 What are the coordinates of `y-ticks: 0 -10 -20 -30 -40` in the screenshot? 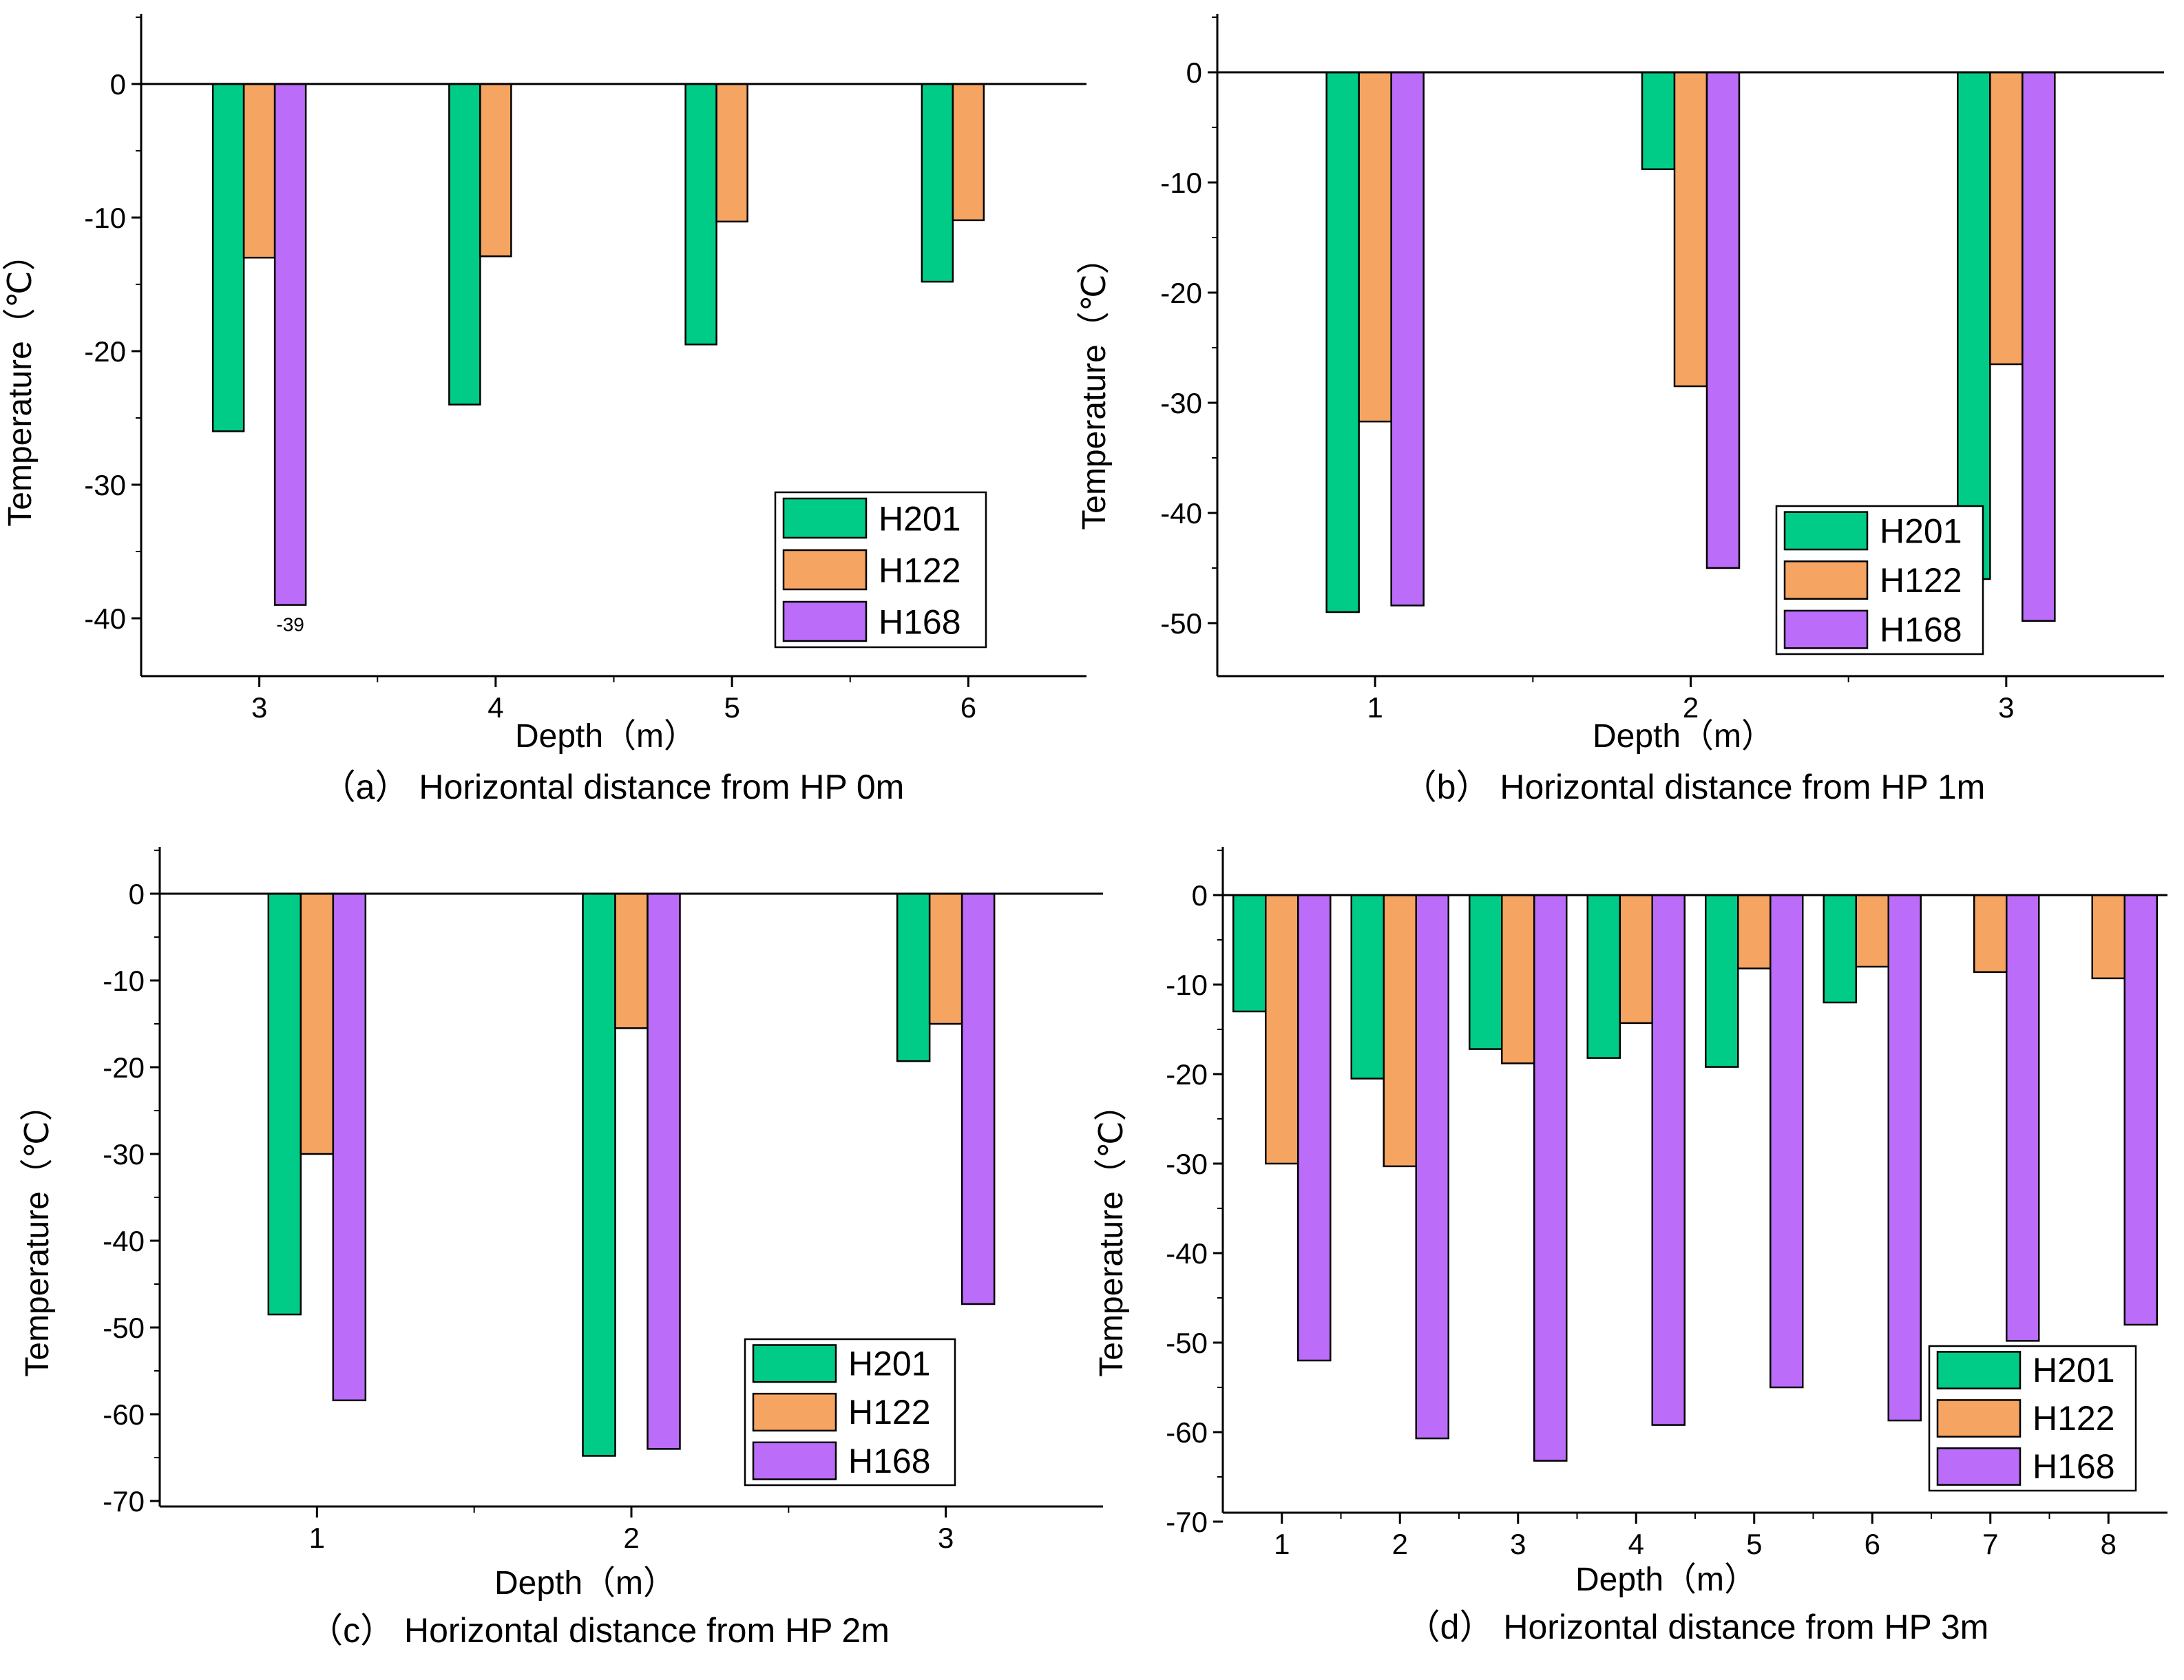 It's located at (112, 326).